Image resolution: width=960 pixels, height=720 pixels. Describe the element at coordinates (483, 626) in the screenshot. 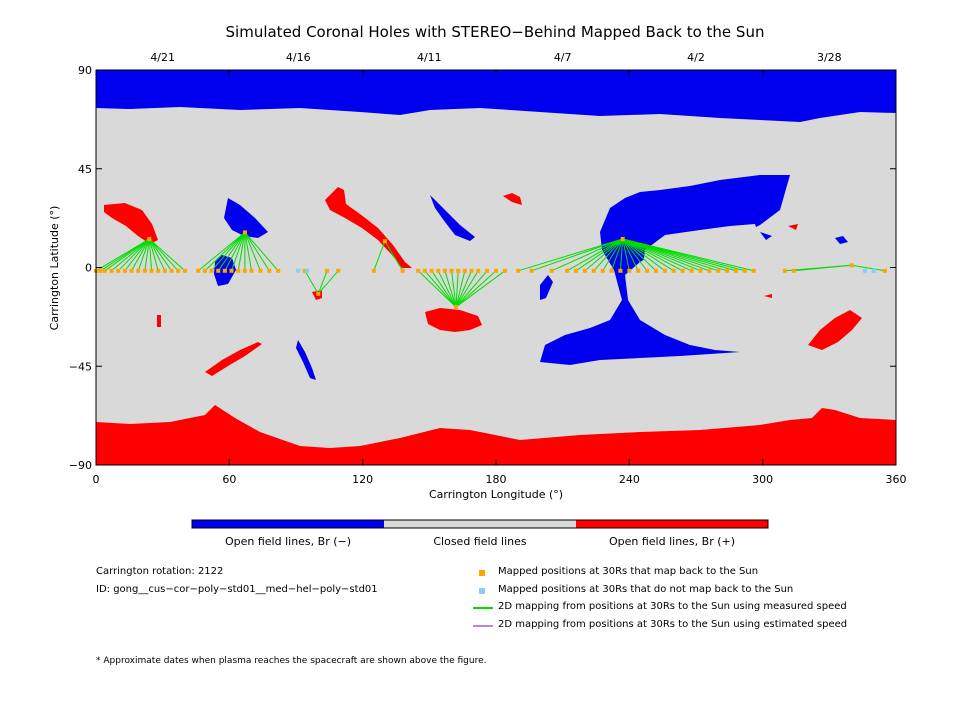

I see `estimated-line-swatch` at that location.